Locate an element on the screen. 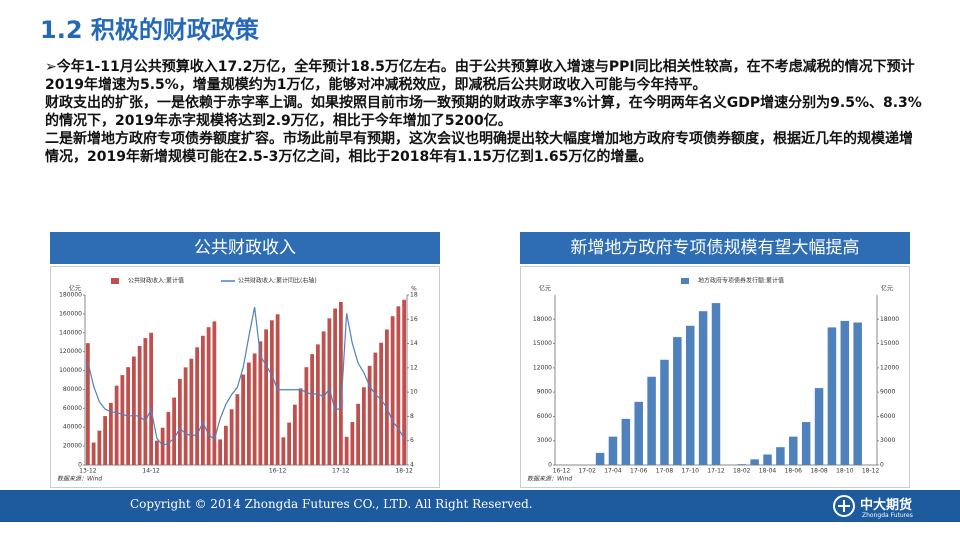 The width and height of the screenshot is (960, 540). y-tick-label: 6000 is located at coordinates (544, 416).